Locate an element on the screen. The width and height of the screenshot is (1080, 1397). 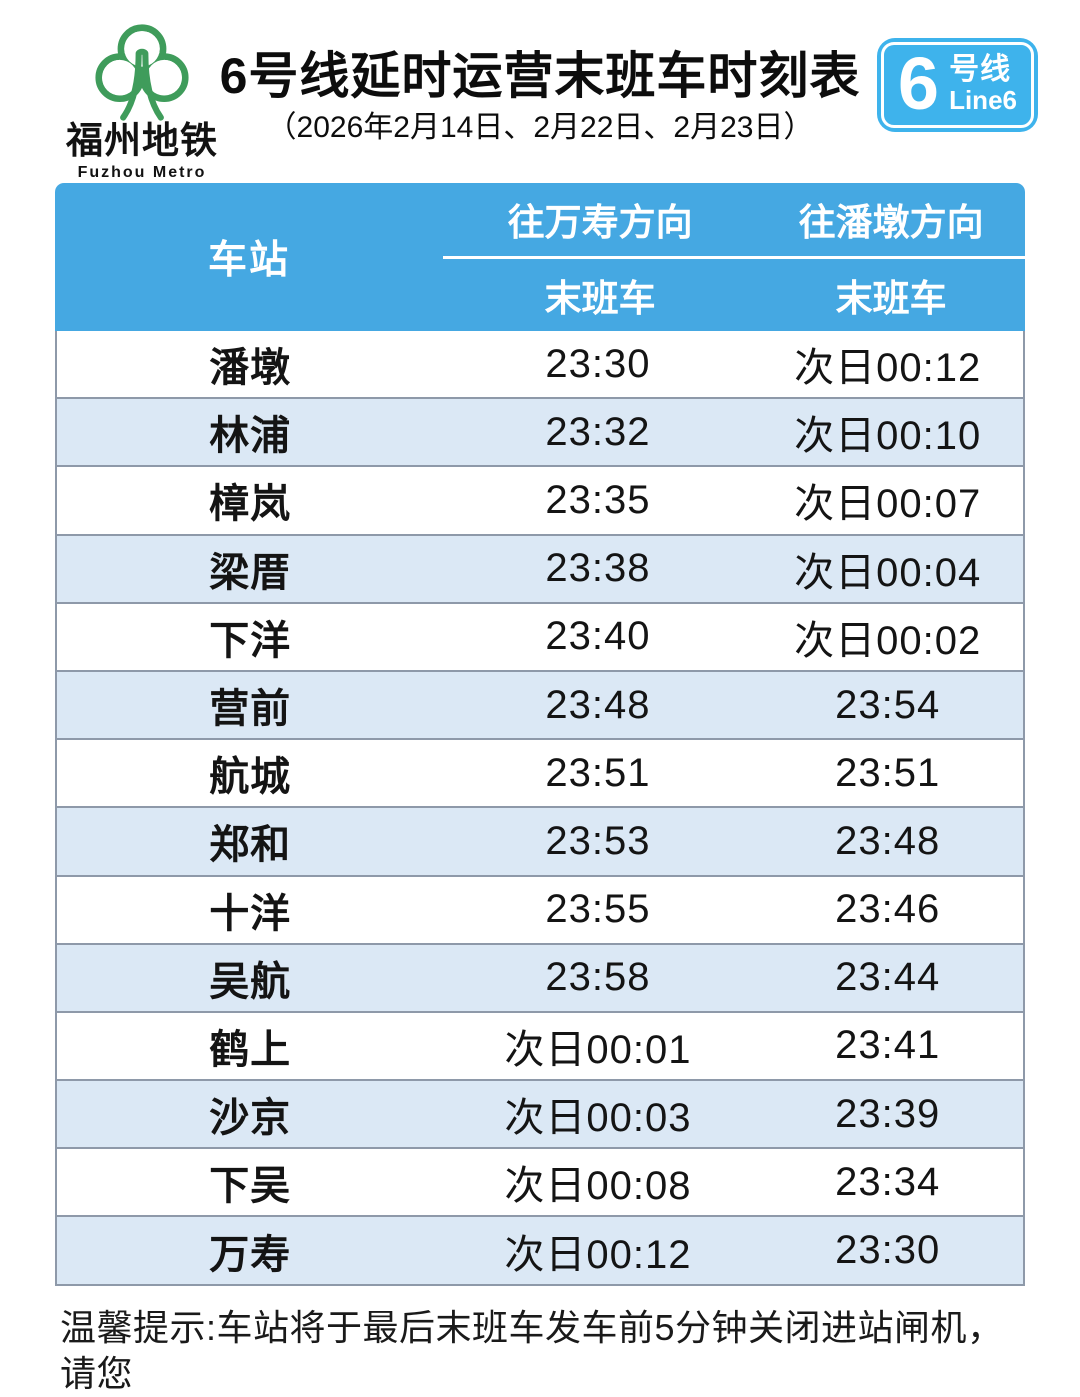
wanshou-time-cell: 23:32 is located at coordinates (598, 431).